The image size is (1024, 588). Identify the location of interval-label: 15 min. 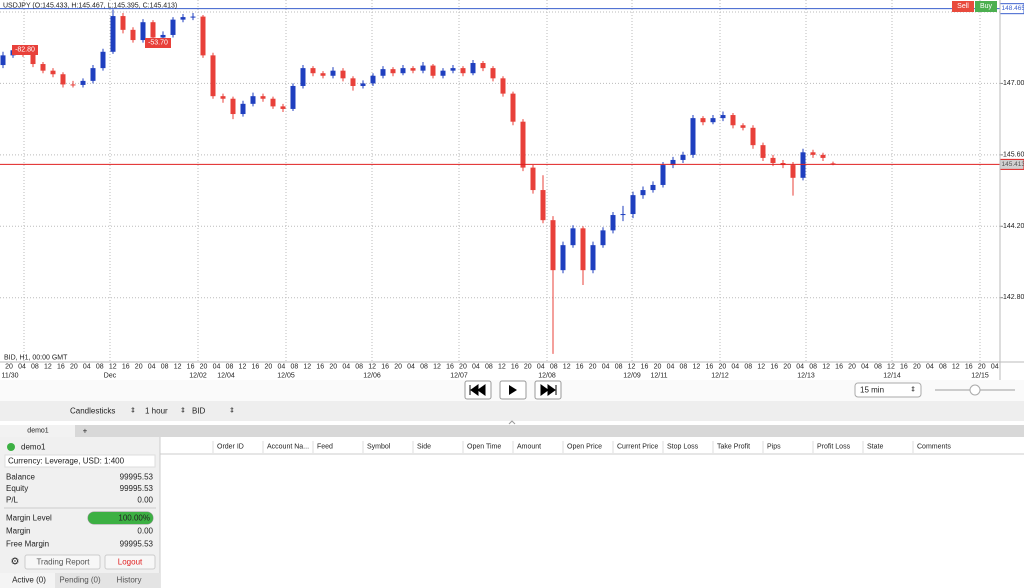
(872, 390).